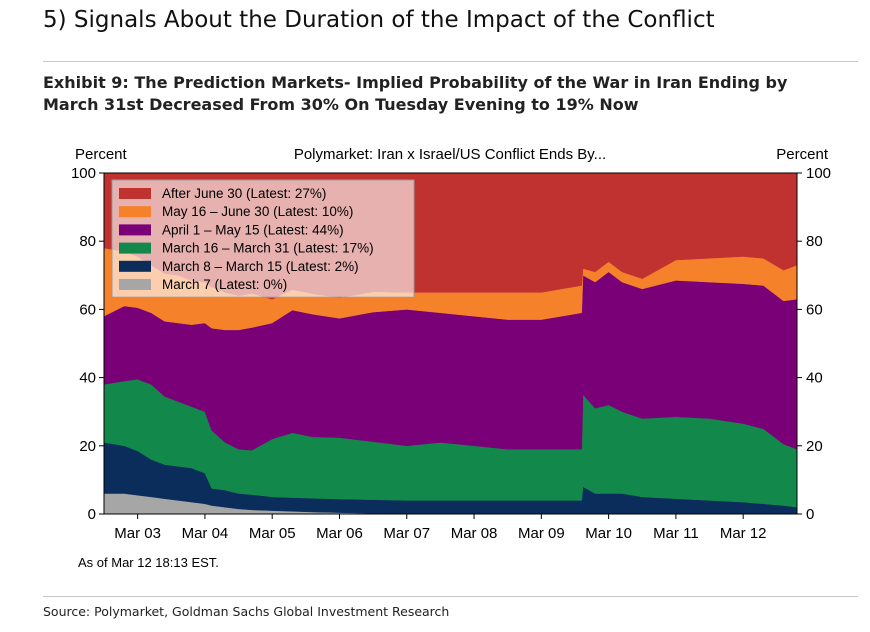 The height and width of the screenshot is (632, 870). What do you see at coordinates (137, 533) in the screenshot?
I see `x-tick-label: Mar 03` at bounding box center [137, 533].